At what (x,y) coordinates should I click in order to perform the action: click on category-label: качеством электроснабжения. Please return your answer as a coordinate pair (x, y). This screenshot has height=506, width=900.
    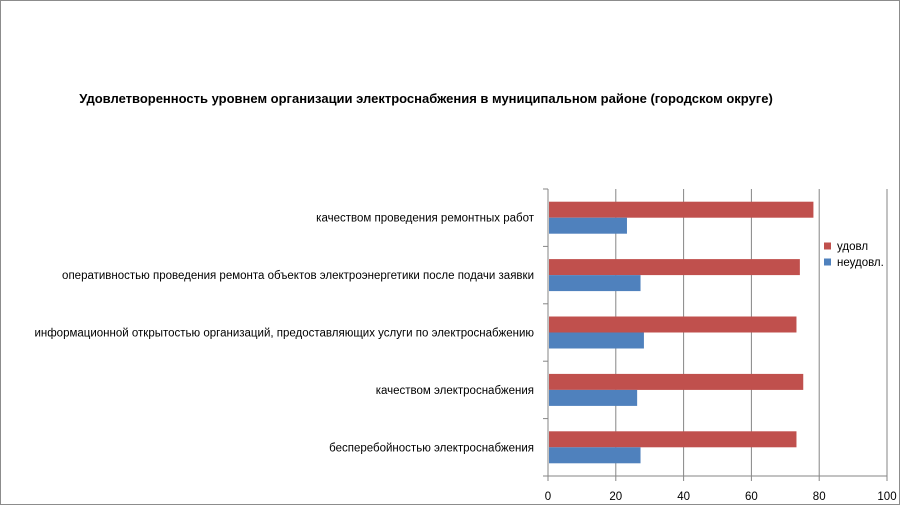
    Looking at the image, I should click on (455, 391).